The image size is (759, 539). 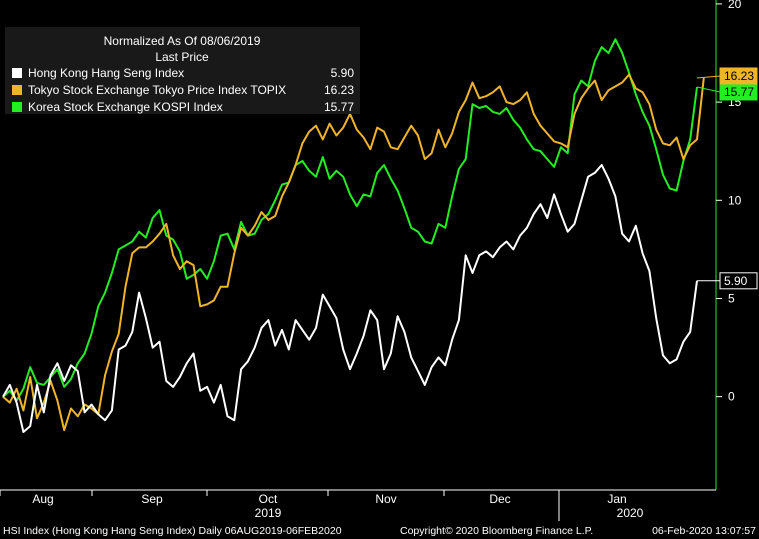 I want to click on legend-series-last: 5.90, so click(x=343, y=73).